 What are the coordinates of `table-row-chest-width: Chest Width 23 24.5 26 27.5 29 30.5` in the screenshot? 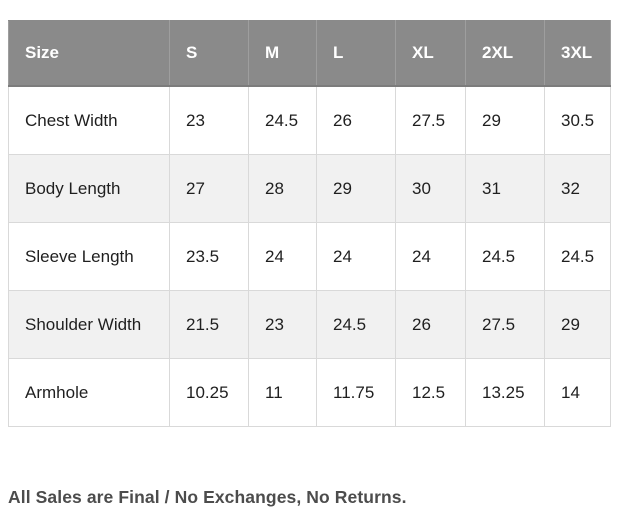 It's located at (309, 120).